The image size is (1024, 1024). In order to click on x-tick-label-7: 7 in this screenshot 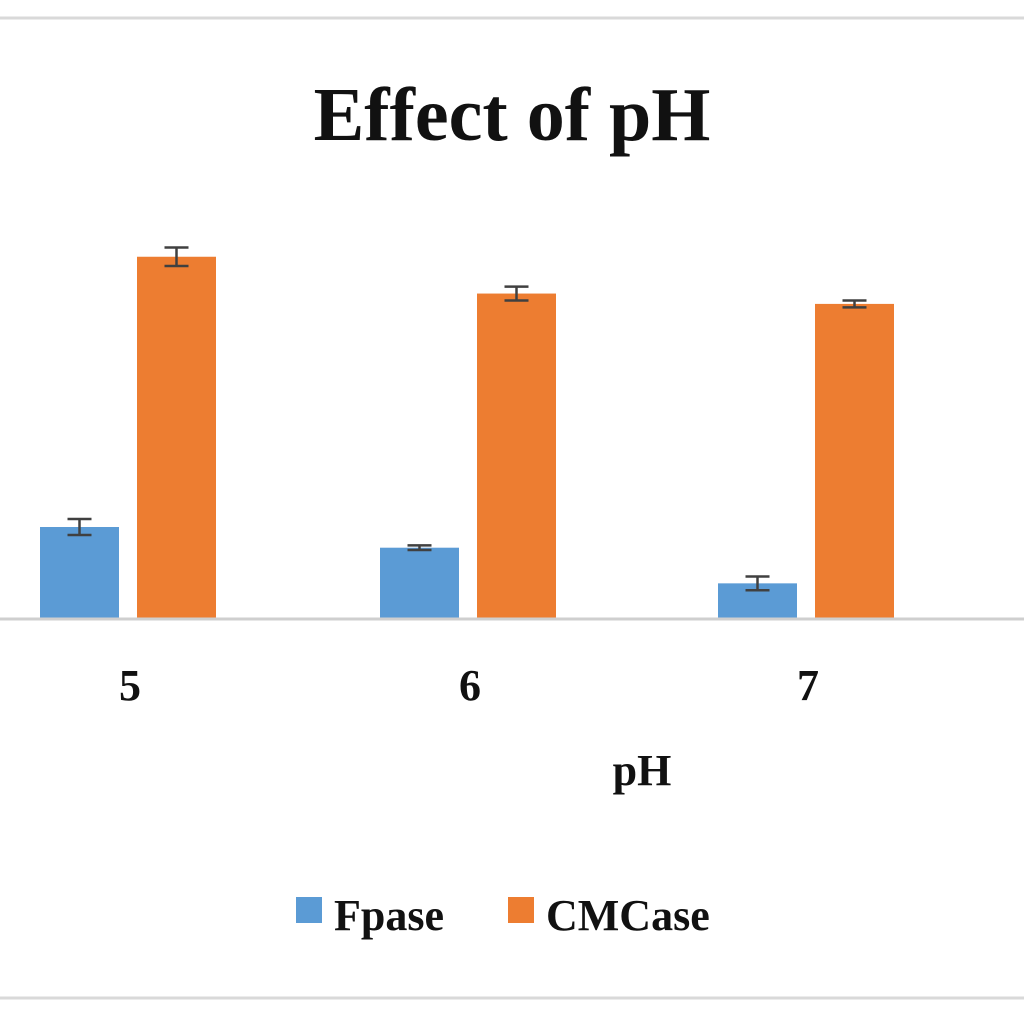, I will do `click(808, 685)`.